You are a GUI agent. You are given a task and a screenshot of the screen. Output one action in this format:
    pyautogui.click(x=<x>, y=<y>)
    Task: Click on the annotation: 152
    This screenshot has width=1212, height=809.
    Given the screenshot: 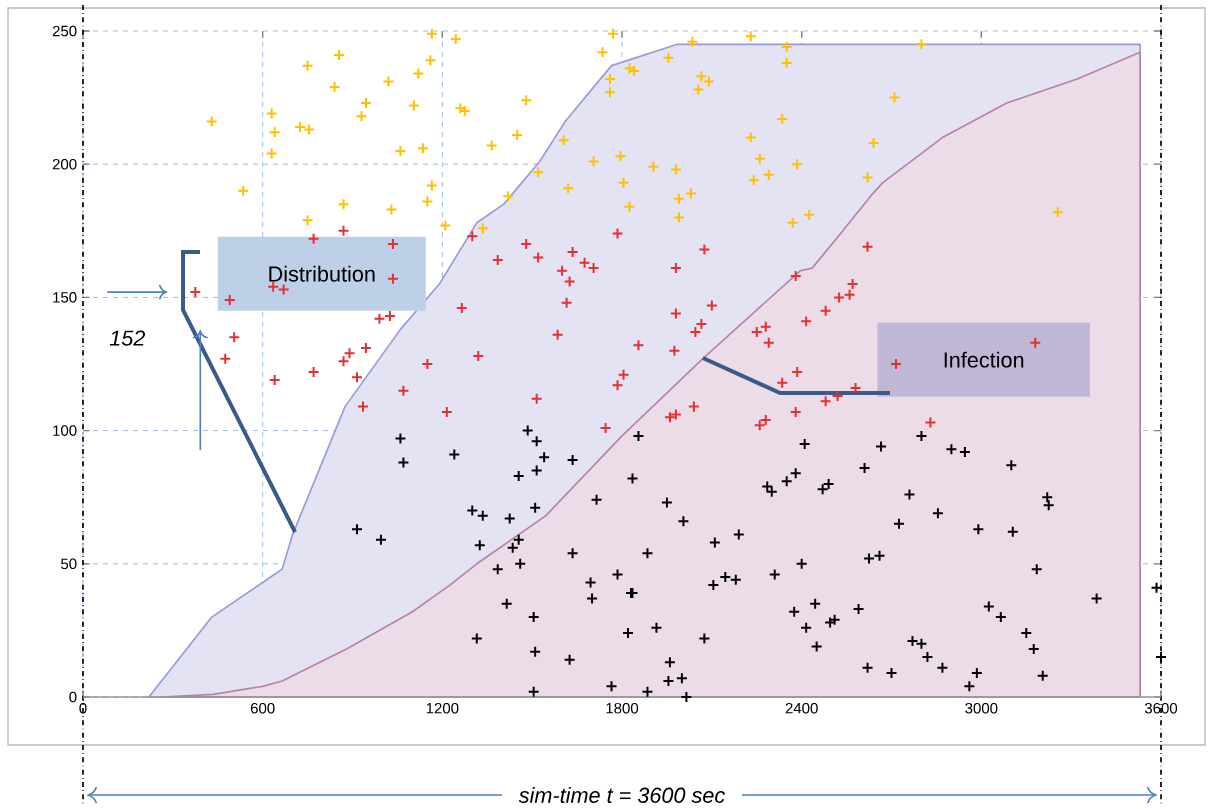 What is the action you would take?
    pyautogui.click(x=127, y=338)
    